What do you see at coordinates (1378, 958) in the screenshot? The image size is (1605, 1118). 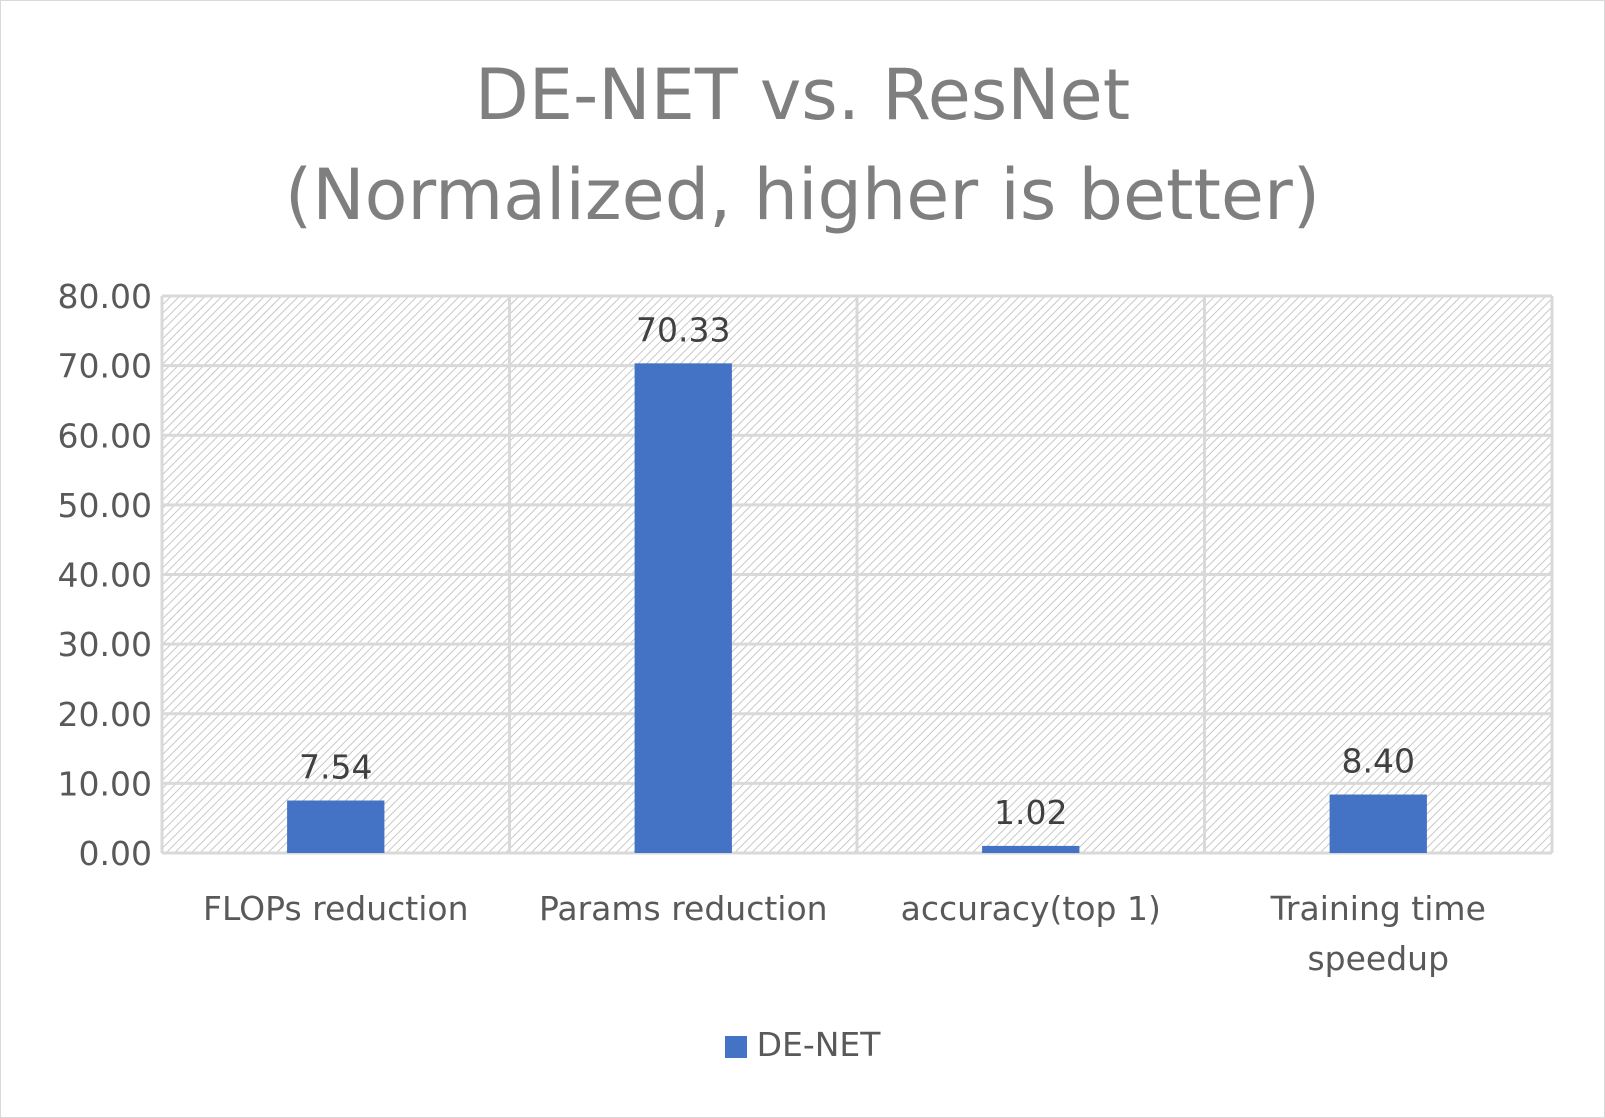 I see `x-tick-label: speedup` at bounding box center [1378, 958].